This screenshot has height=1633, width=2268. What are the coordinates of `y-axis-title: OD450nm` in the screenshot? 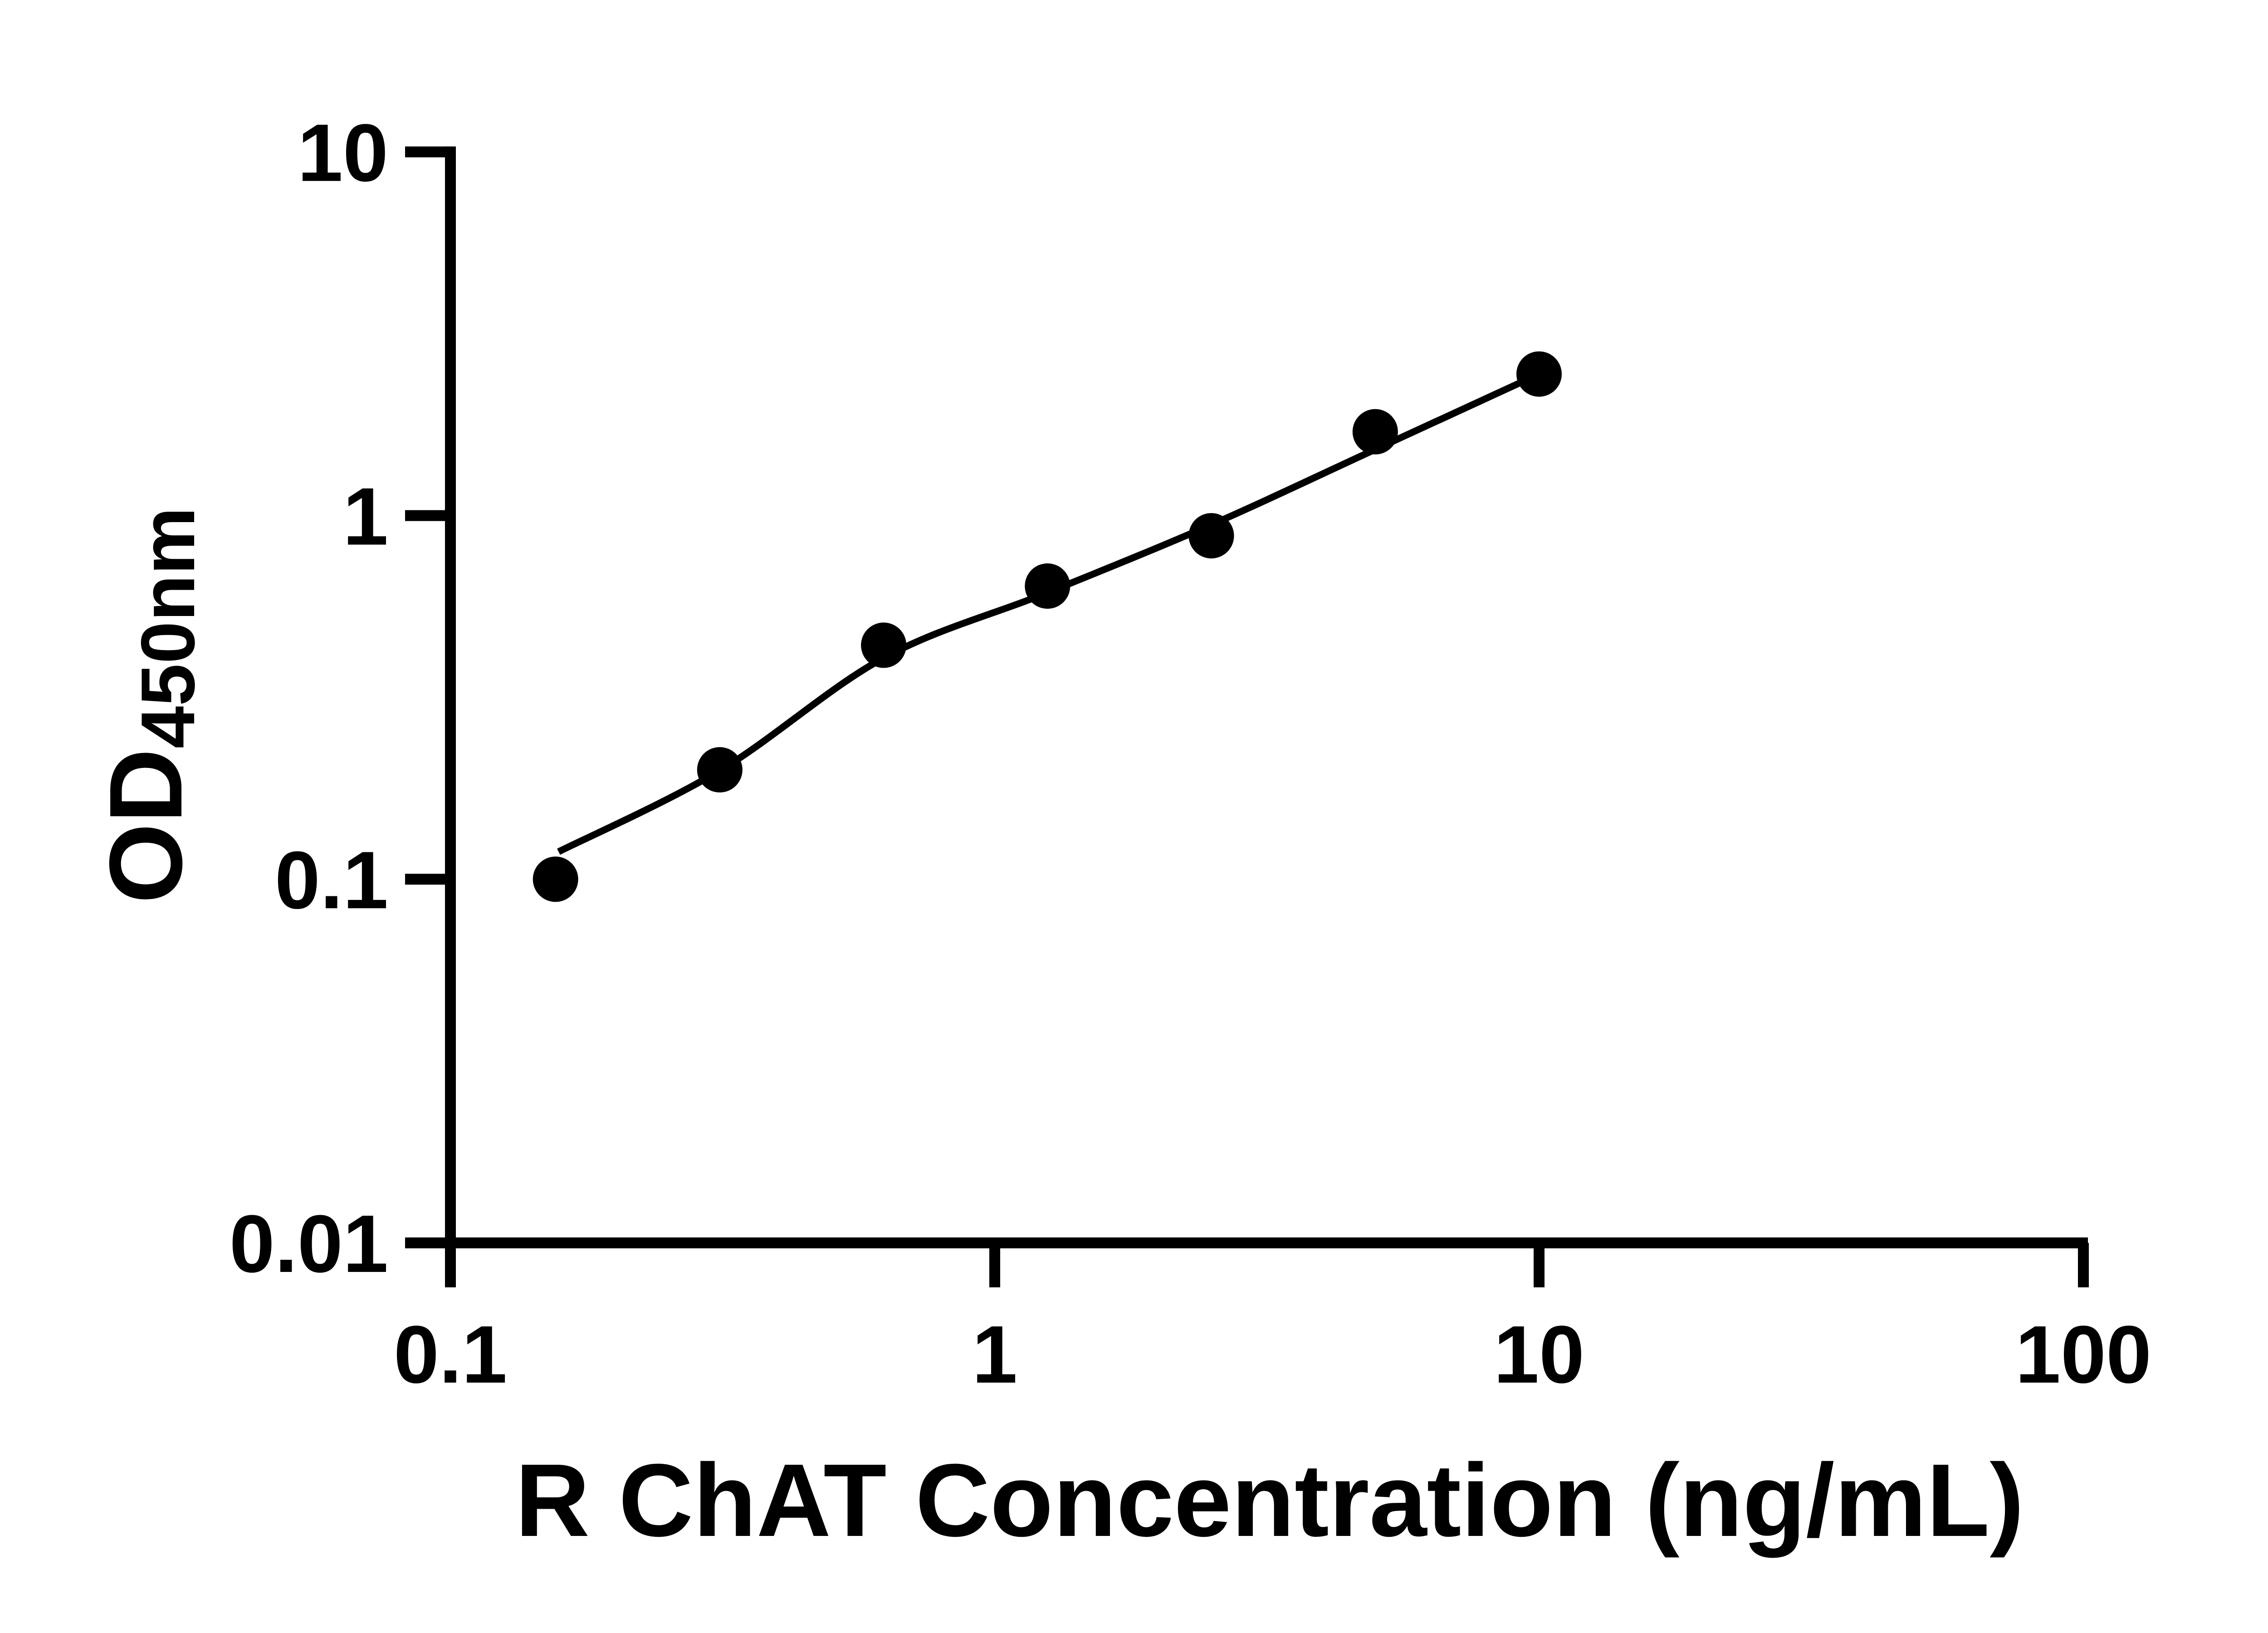 It's located at (149, 705).